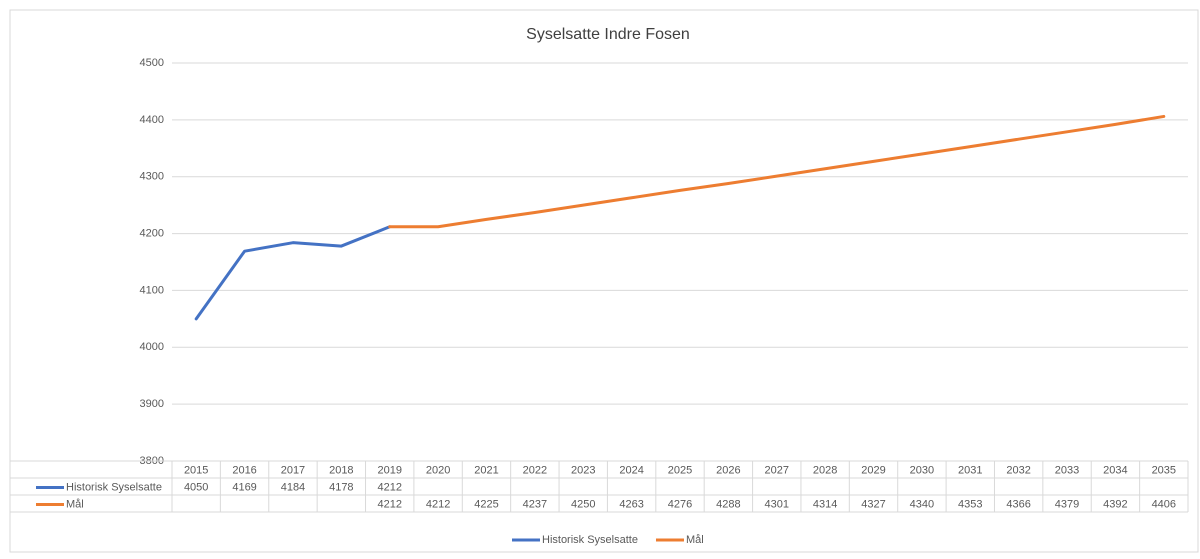 This screenshot has height=559, width=1200. What do you see at coordinates (196, 470) in the screenshot?
I see `x-tick-label: 2015` at bounding box center [196, 470].